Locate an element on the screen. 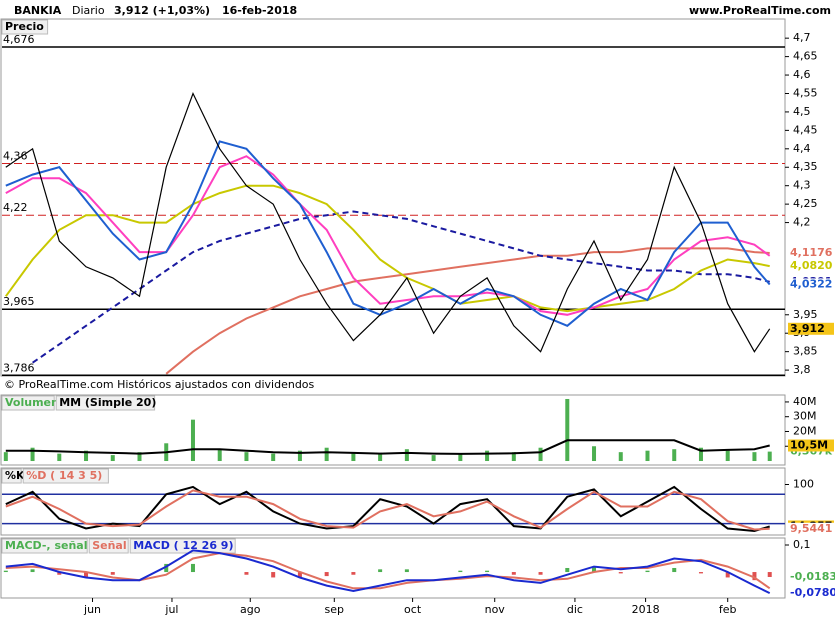 The height and width of the screenshot is (620, 835). y-tick-label: 20M is located at coordinates (805, 430).